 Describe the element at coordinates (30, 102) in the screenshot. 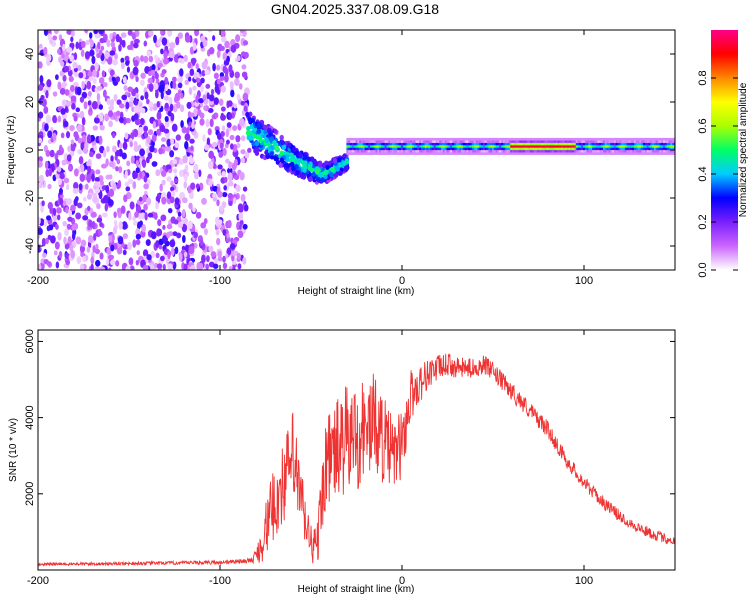

I see `y-tick-label: 20` at that location.